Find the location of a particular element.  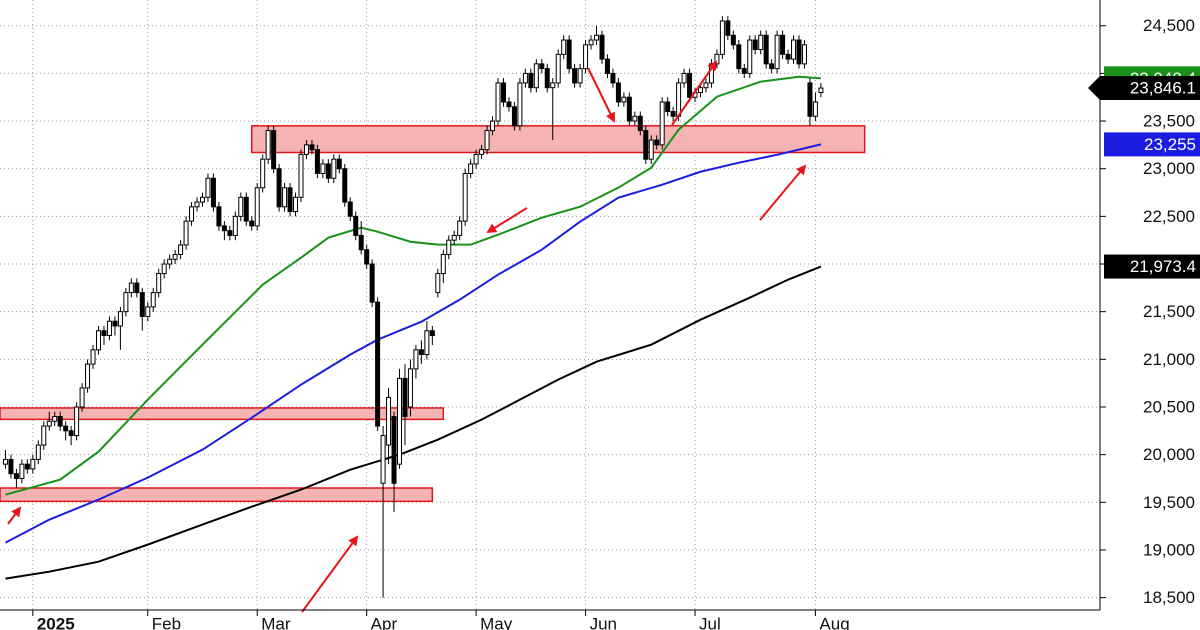

y-tick-label: 20,000 is located at coordinates (1169, 454).